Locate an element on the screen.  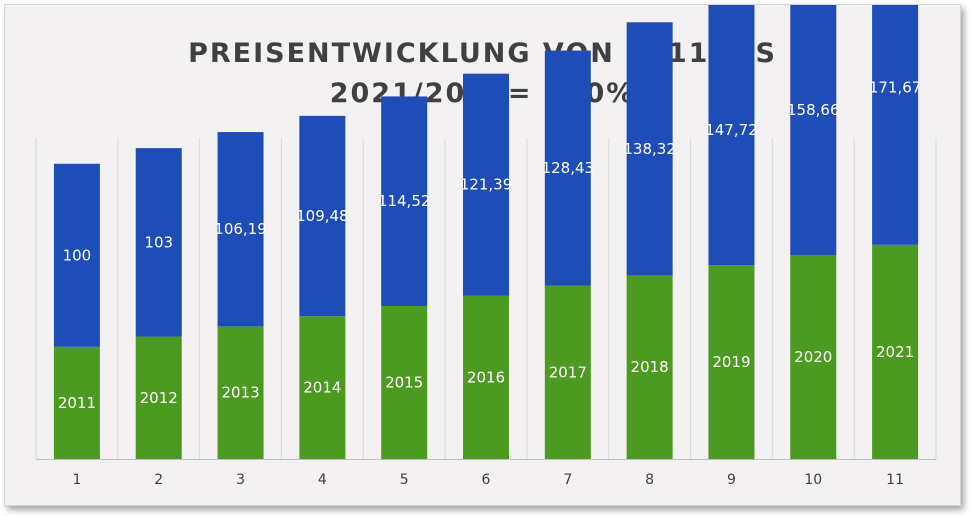
data-label-index: 106,19 is located at coordinates (240, 229).